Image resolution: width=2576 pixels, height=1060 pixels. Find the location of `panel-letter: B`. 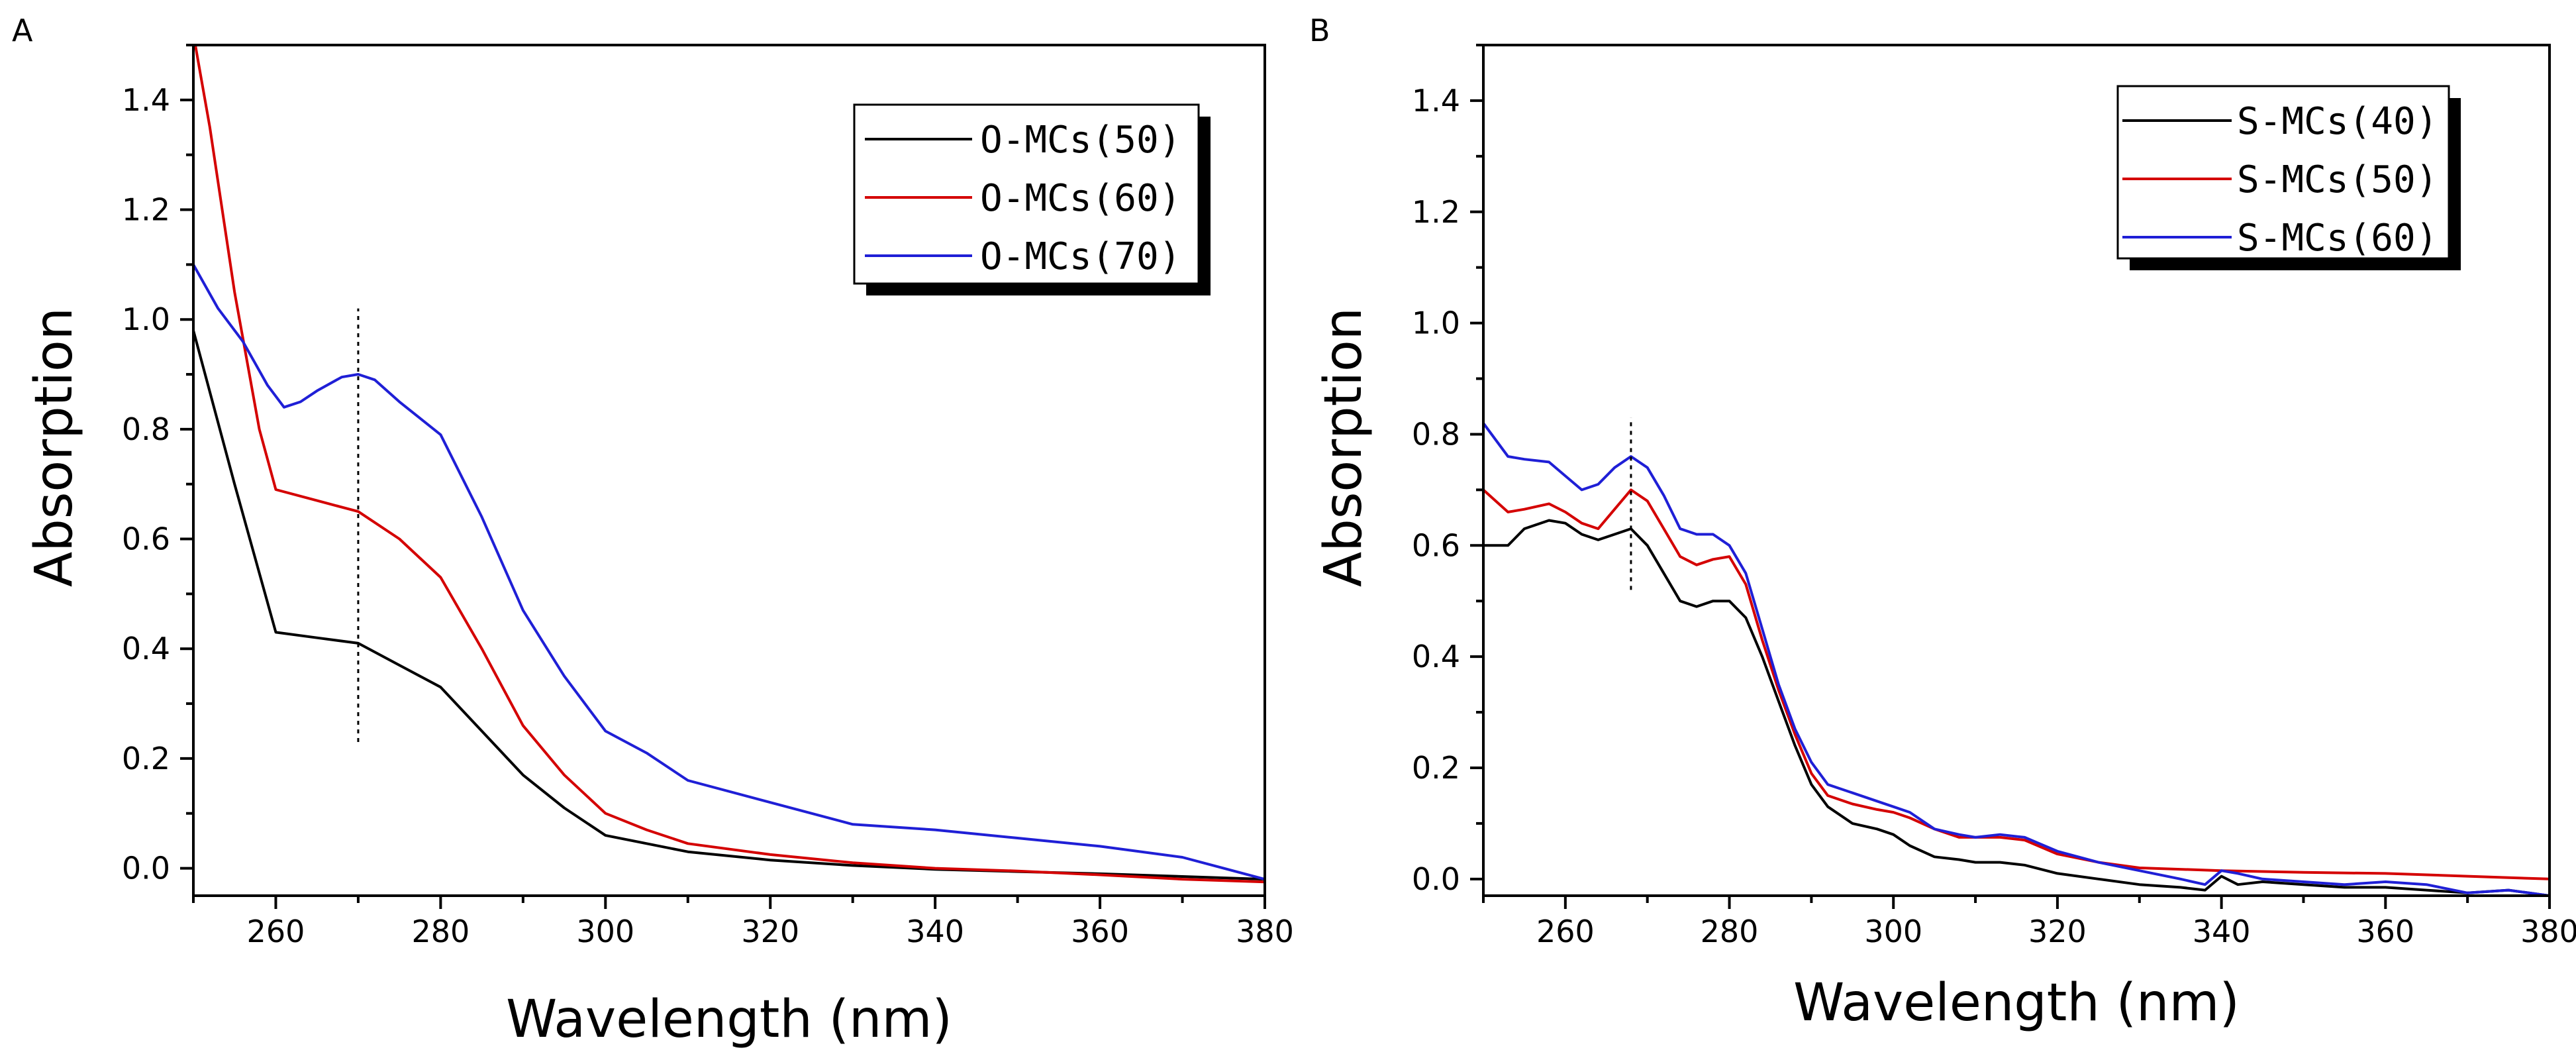

panel-letter: B is located at coordinates (1319, 31).